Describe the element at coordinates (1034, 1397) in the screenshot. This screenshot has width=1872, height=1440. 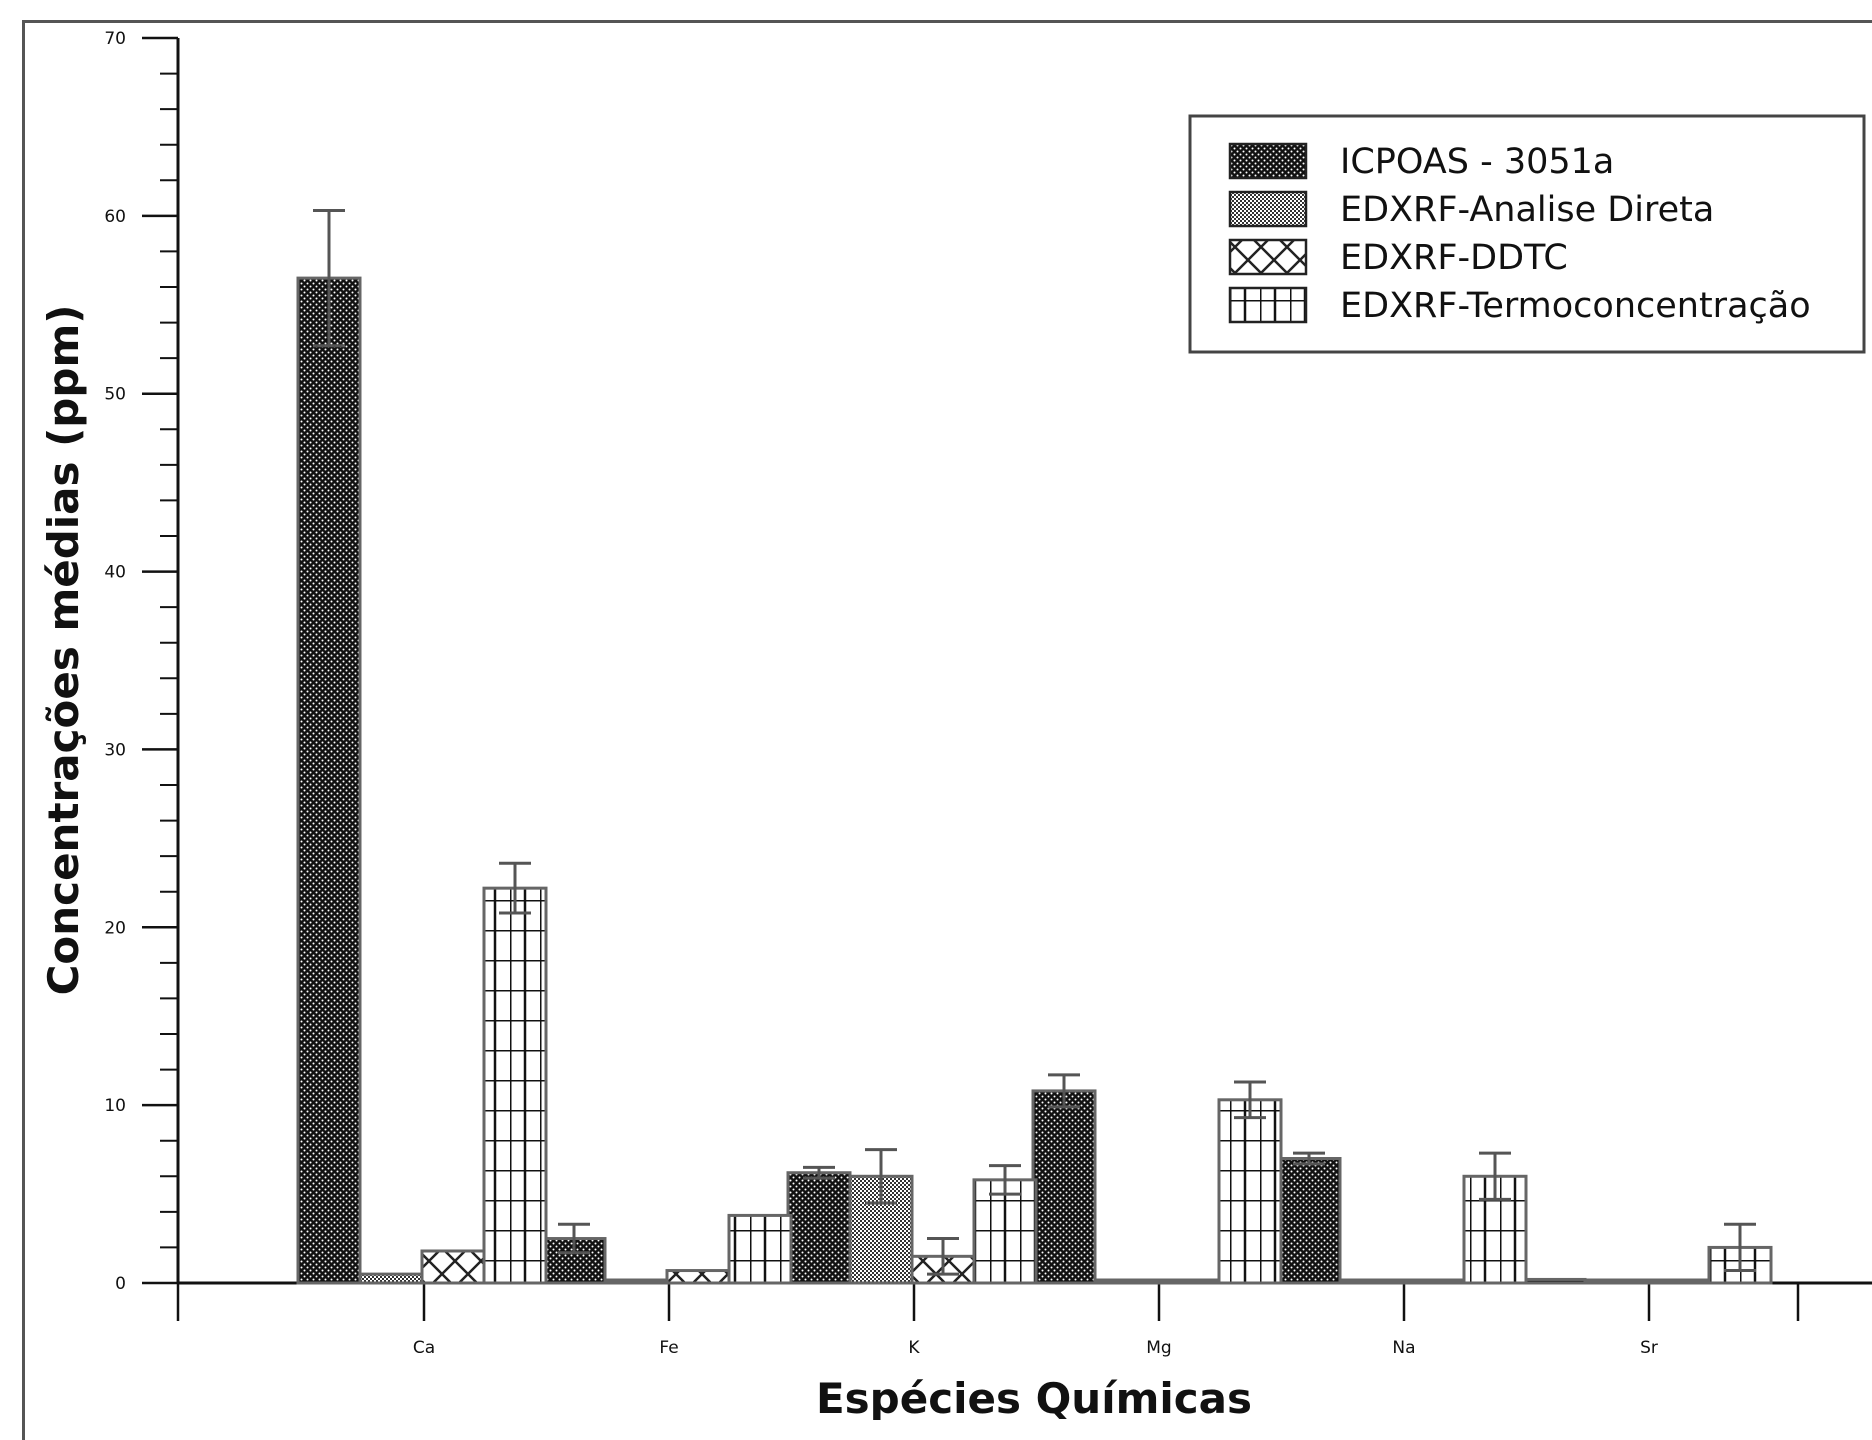
I see `x-axis-title: Espécies Químicas` at that location.